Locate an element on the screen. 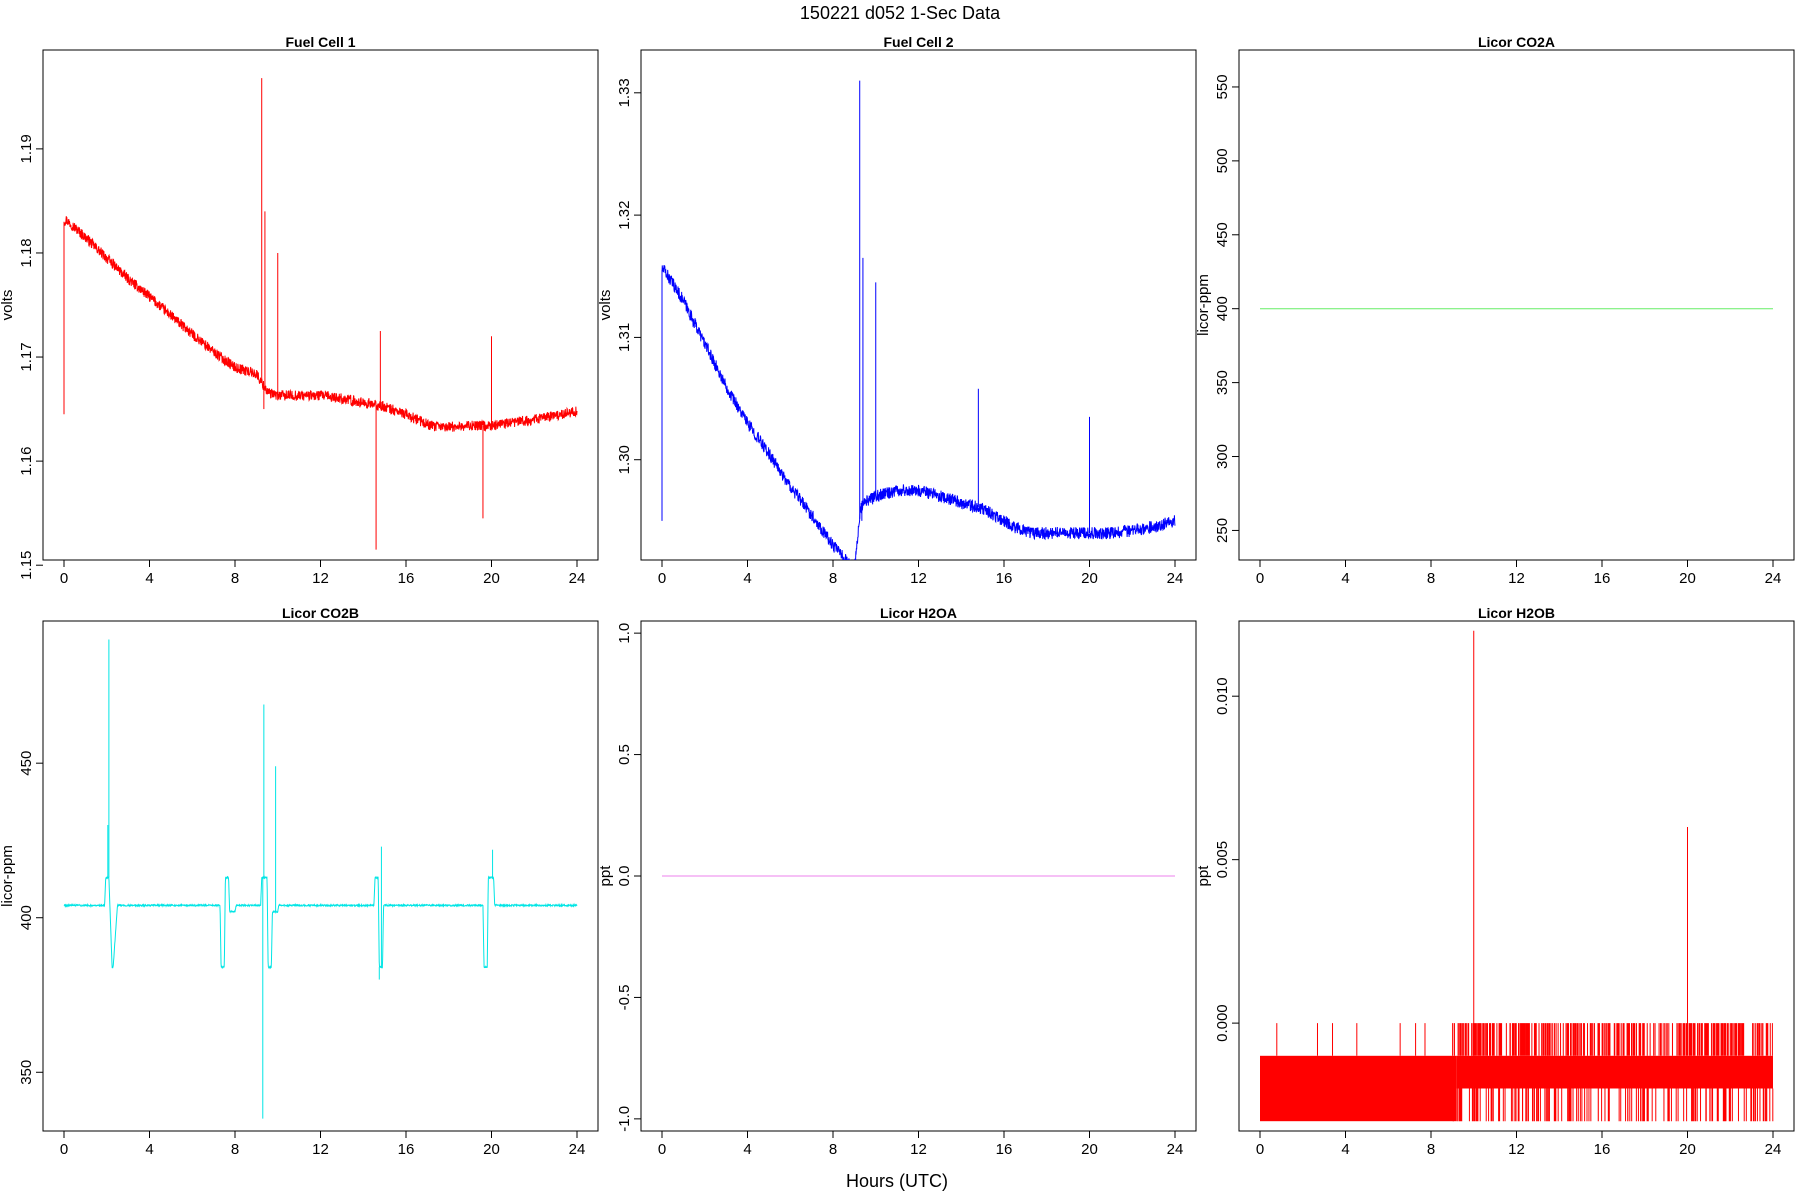  y-axis: 1.15 1.16 1.17 1.18 1.19 is located at coordinates (30, 357).